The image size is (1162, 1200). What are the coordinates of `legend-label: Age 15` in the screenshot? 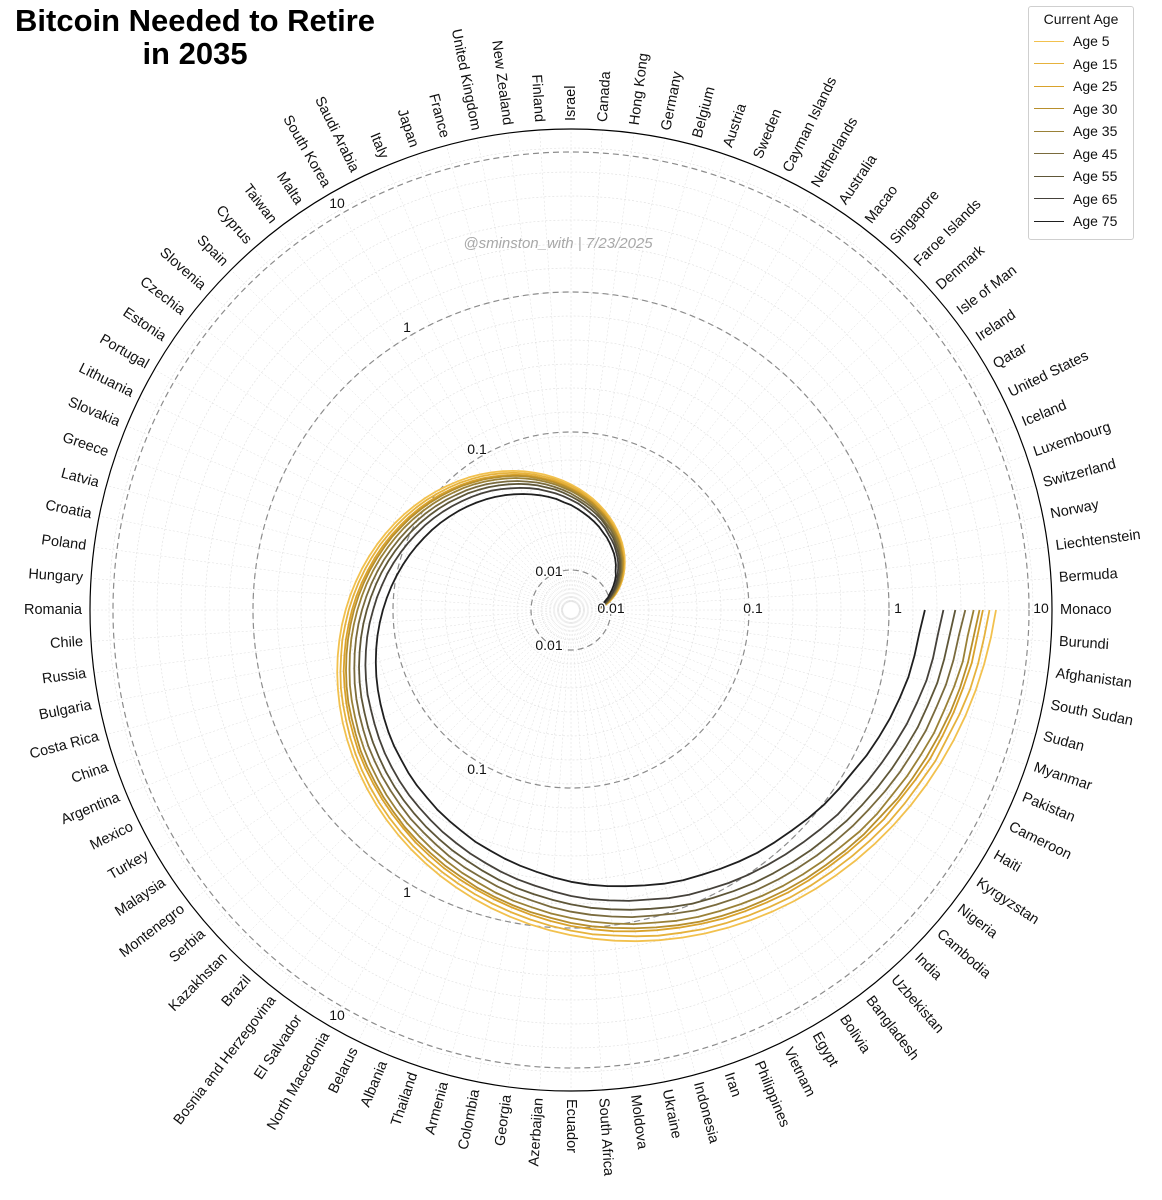 It's located at (1095, 63).